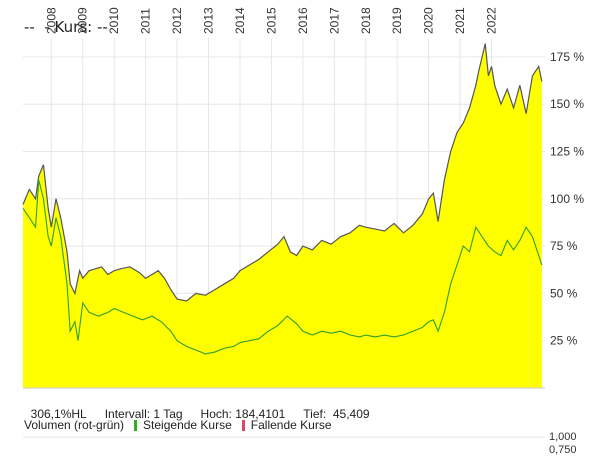  I want to click on y-tick-label: 75 %, so click(564, 246).